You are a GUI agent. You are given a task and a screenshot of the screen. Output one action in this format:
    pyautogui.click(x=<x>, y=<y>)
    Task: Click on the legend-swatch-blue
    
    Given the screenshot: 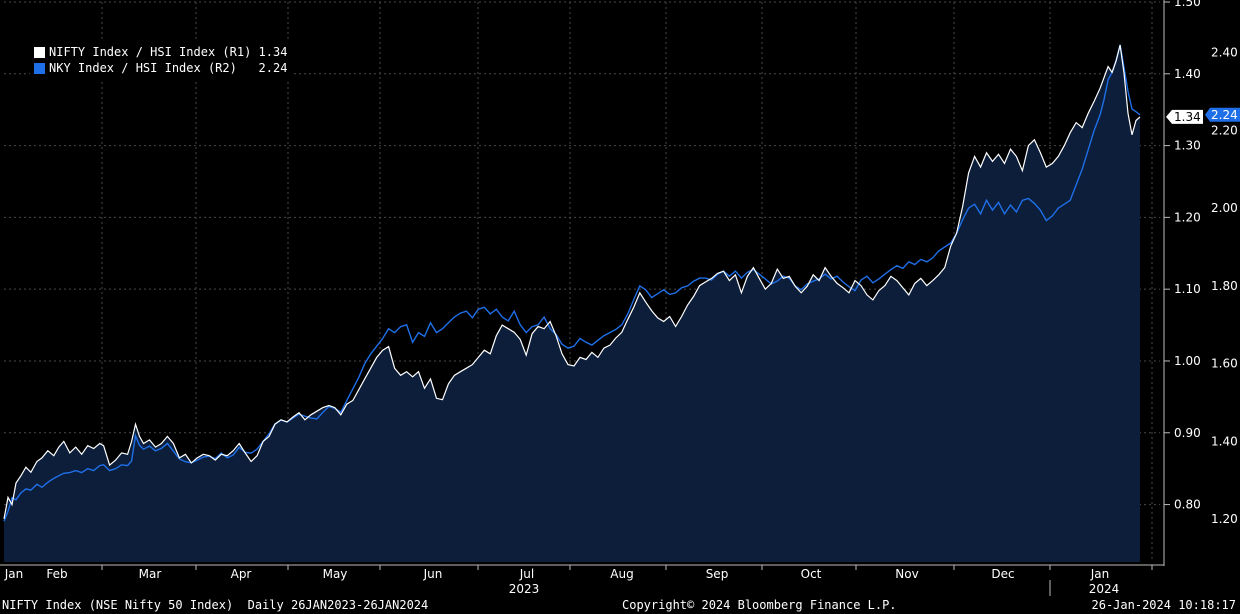 What is the action you would take?
    pyautogui.click(x=39, y=68)
    